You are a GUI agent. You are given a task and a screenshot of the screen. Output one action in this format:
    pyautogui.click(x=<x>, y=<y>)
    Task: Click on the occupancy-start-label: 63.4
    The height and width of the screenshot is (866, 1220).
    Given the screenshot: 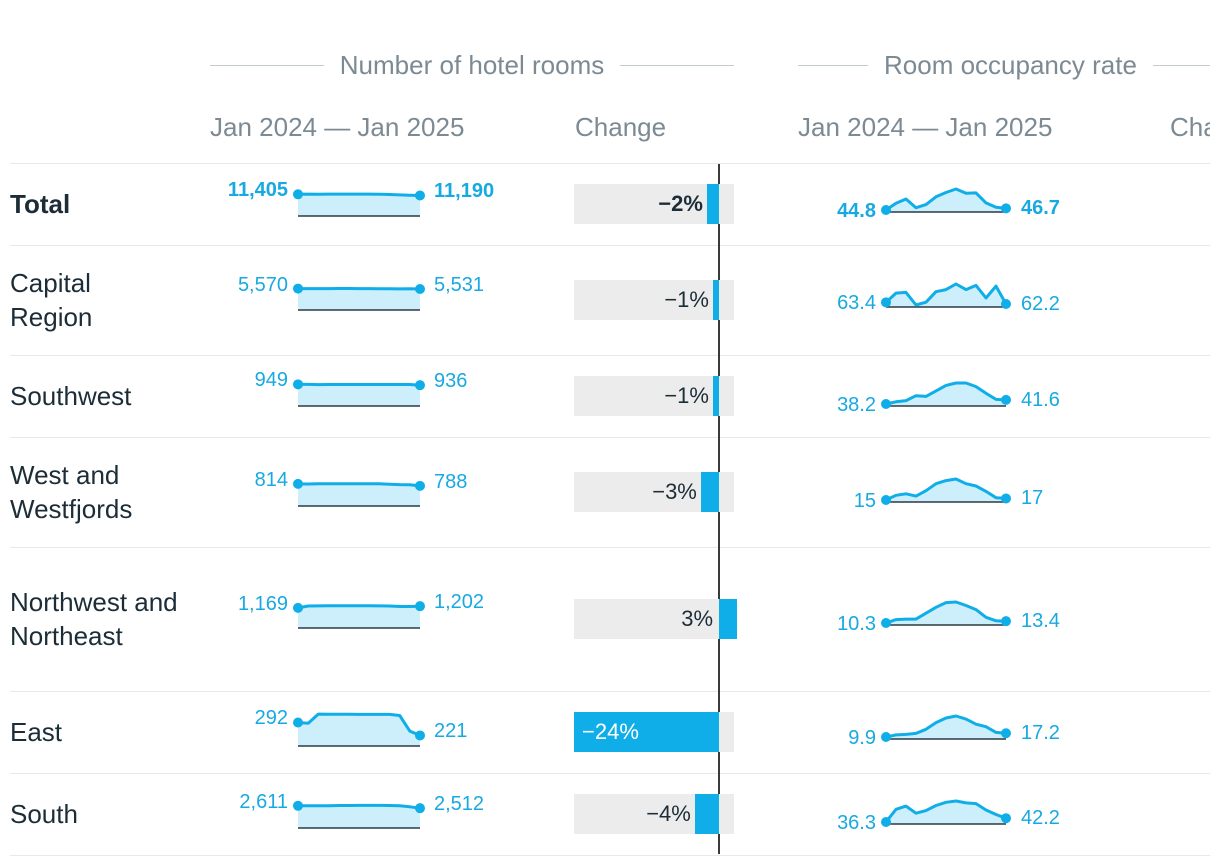 What is the action you would take?
    pyautogui.click(x=856, y=303)
    